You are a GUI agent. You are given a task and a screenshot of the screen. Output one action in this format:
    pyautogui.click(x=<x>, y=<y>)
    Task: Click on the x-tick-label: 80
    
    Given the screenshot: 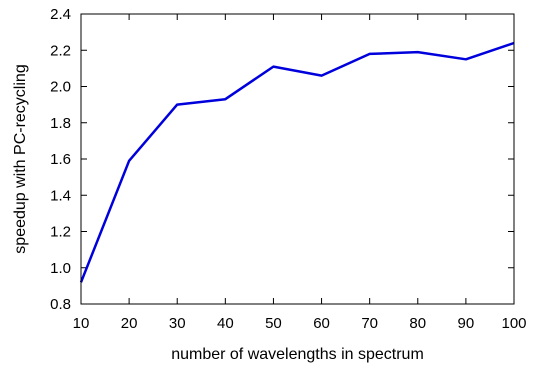 What is the action you would take?
    pyautogui.click(x=417, y=323)
    